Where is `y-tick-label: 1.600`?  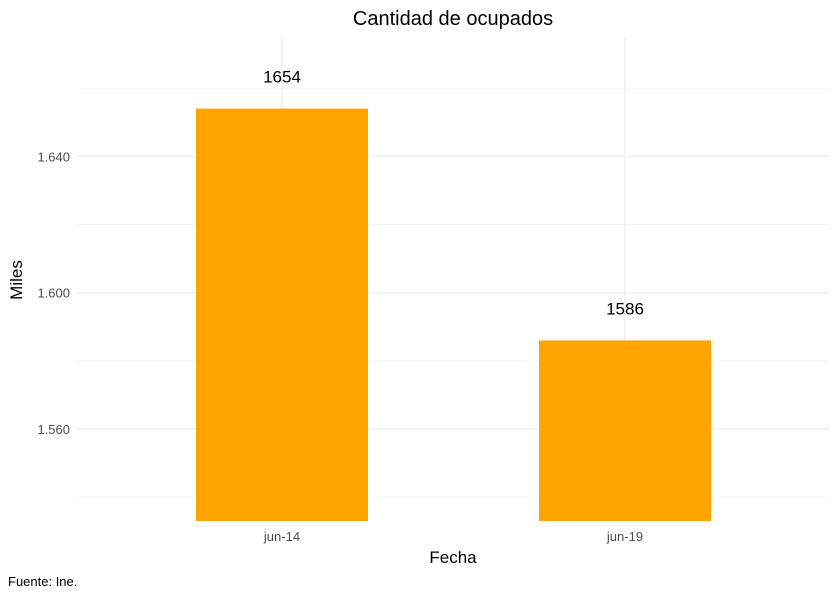
y-tick-label: 1.600 is located at coordinates (53, 293).